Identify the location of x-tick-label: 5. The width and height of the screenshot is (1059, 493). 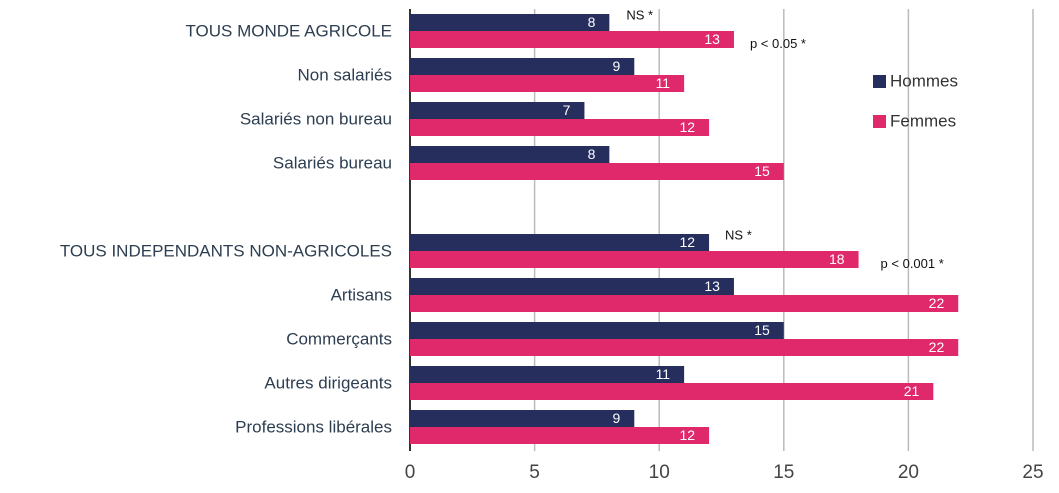
(534, 472).